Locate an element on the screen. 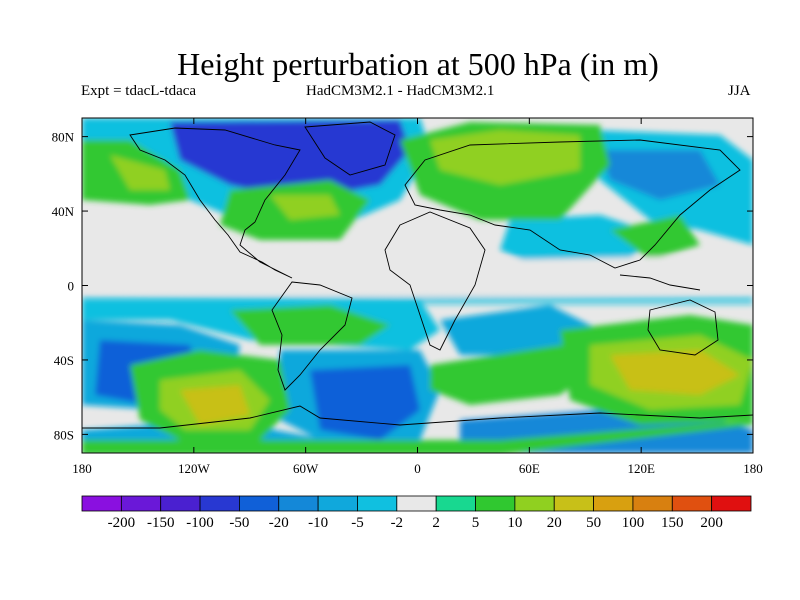 The image size is (800, 600). colorbar-label: 150 is located at coordinates (672, 523).